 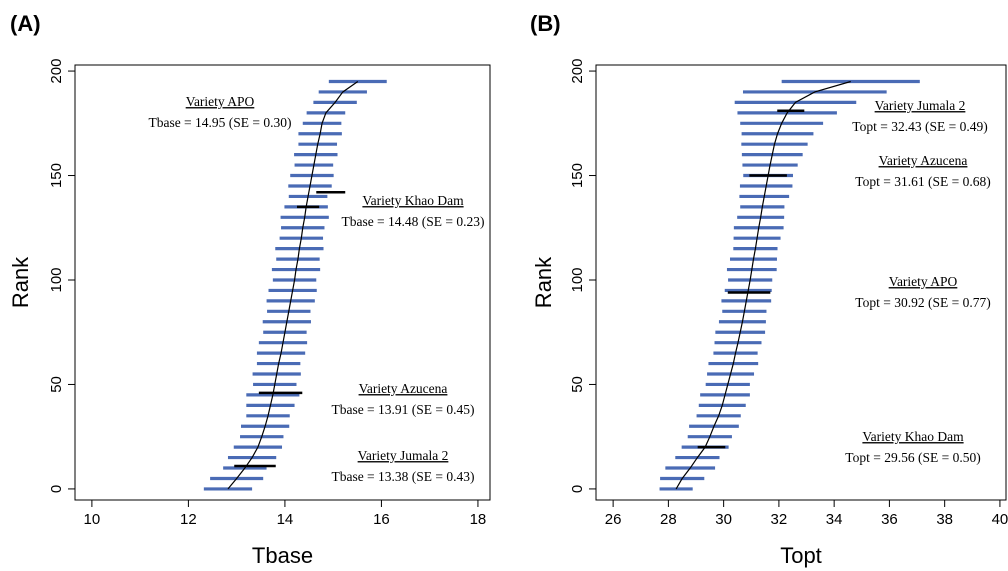 I want to click on x-tick-label: 32, so click(x=779, y=519).